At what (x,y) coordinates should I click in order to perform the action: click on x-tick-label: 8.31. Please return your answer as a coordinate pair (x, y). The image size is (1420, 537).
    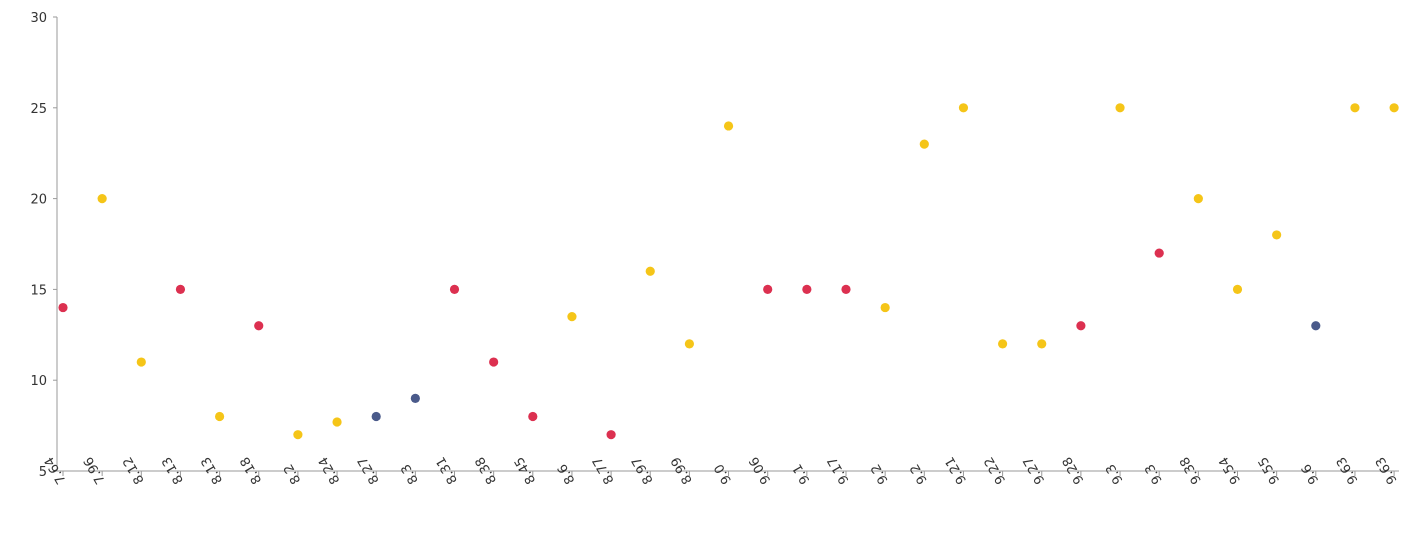
    Looking at the image, I should click on (446, 470).